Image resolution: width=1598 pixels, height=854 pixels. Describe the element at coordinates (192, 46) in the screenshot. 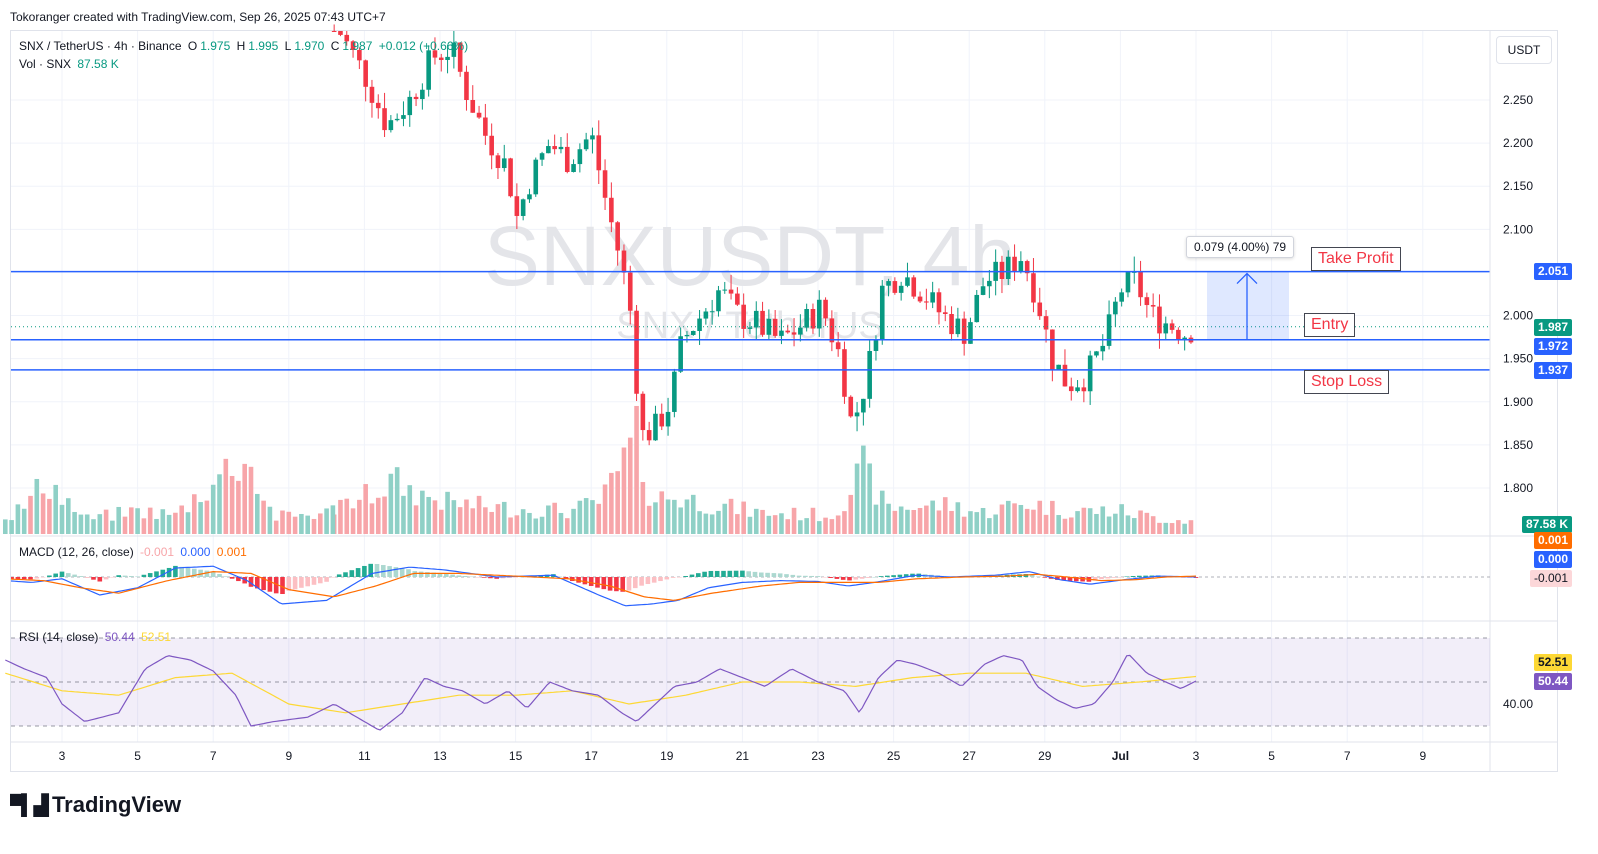

I see `open-label: O` at that location.